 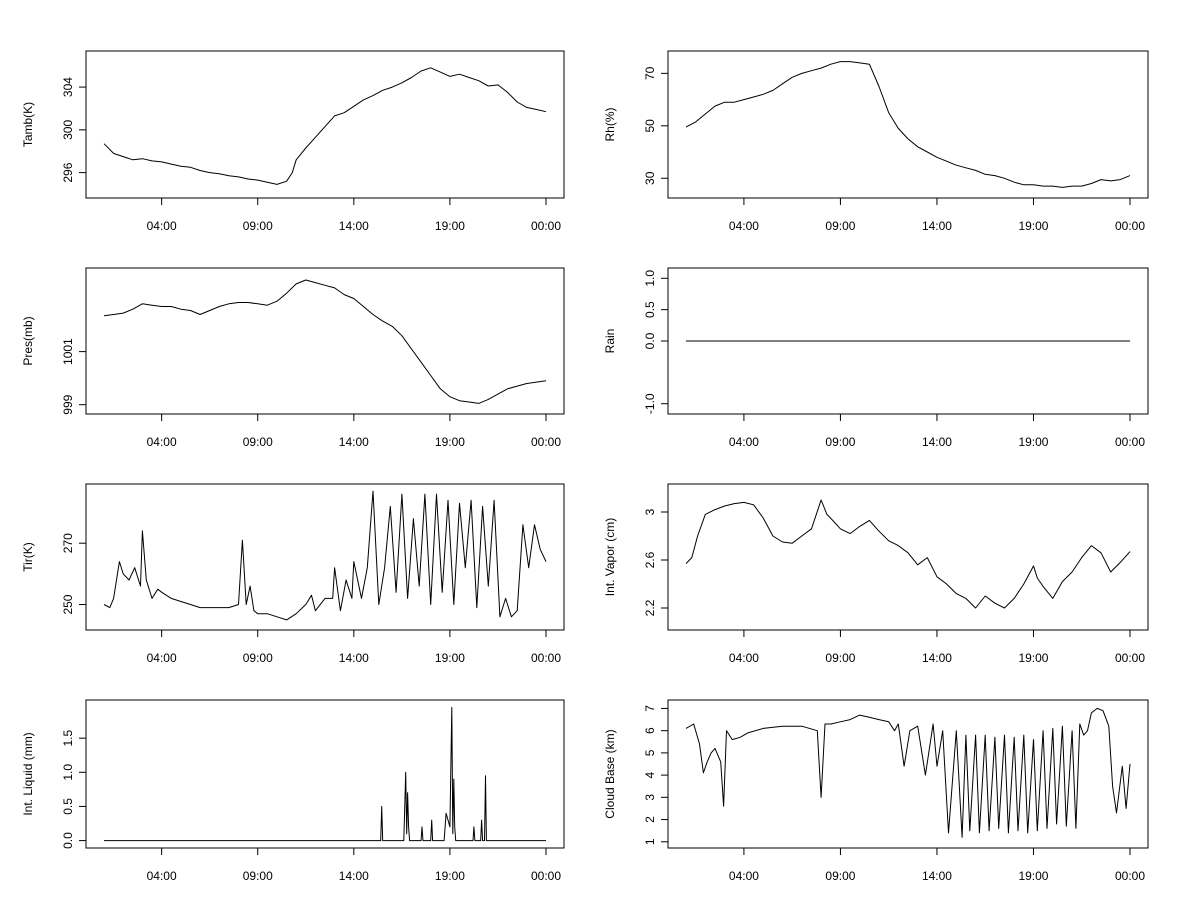 What do you see at coordinates (68, 130) in the screenshot?
I see `y-tick-label: 300` at bounding box center [68, 130].